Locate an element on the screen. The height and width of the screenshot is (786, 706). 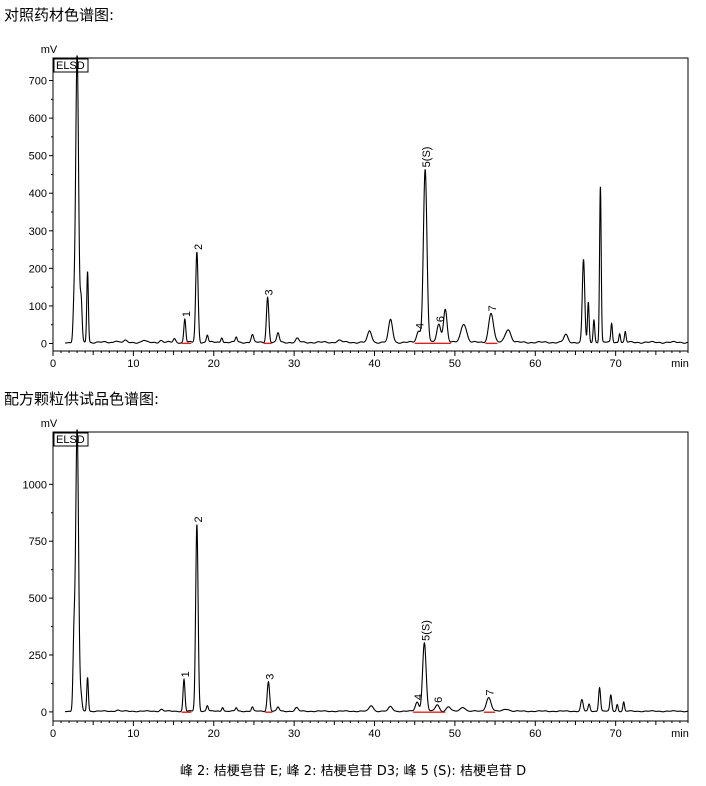
chart1-y-axis-unit: mV is located at coordinates (49, 50).